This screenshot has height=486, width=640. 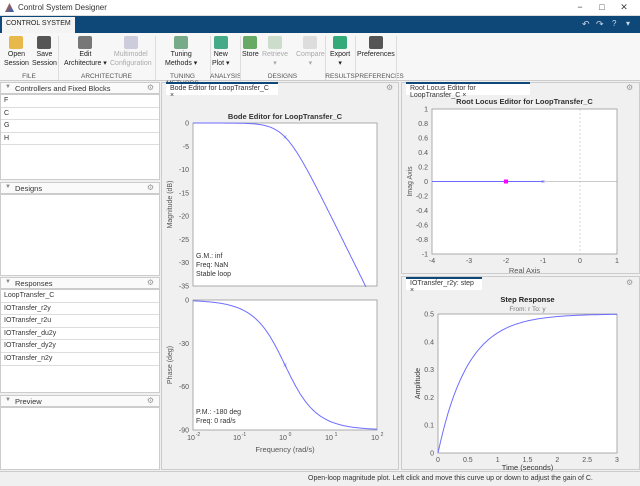 What do you see at coordinates (184, 240) in the screenshot?
I see `y-tick-label: -25` at bounding box center [184, 240].